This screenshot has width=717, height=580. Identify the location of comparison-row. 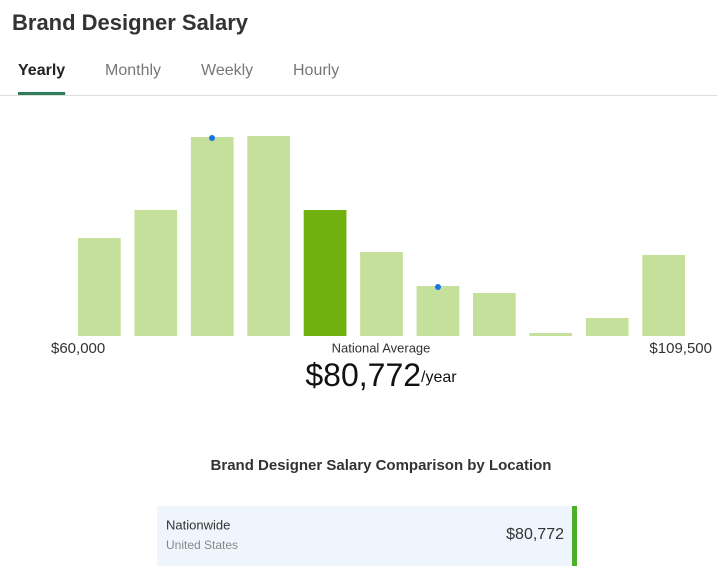
(364, 536).